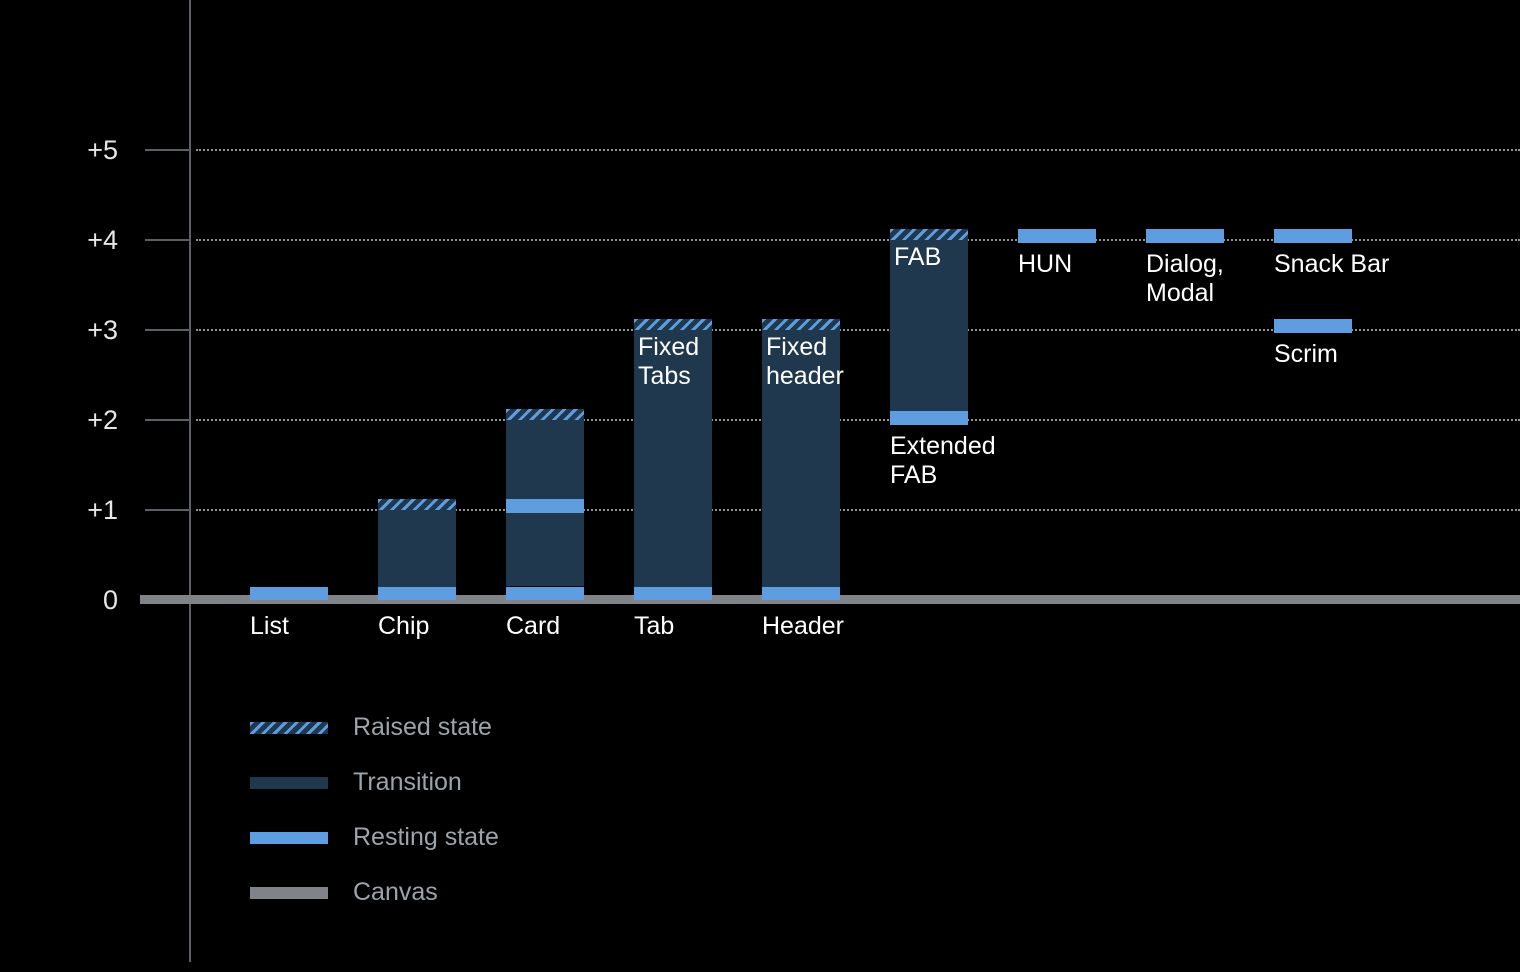  I want to click on bar-segment-resting-extended-fab, so click(929, 418).